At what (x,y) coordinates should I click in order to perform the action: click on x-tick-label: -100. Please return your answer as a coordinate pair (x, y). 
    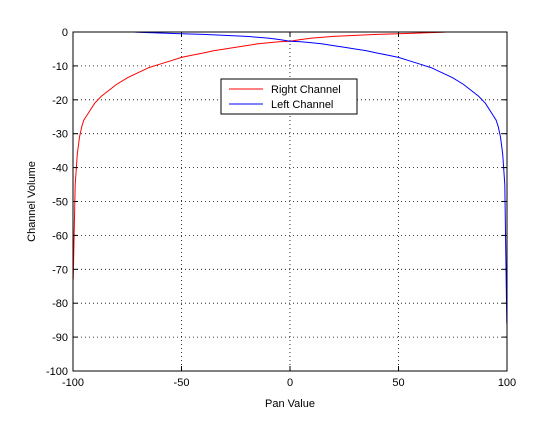
    Looking at the image, I should click on (73, 383).